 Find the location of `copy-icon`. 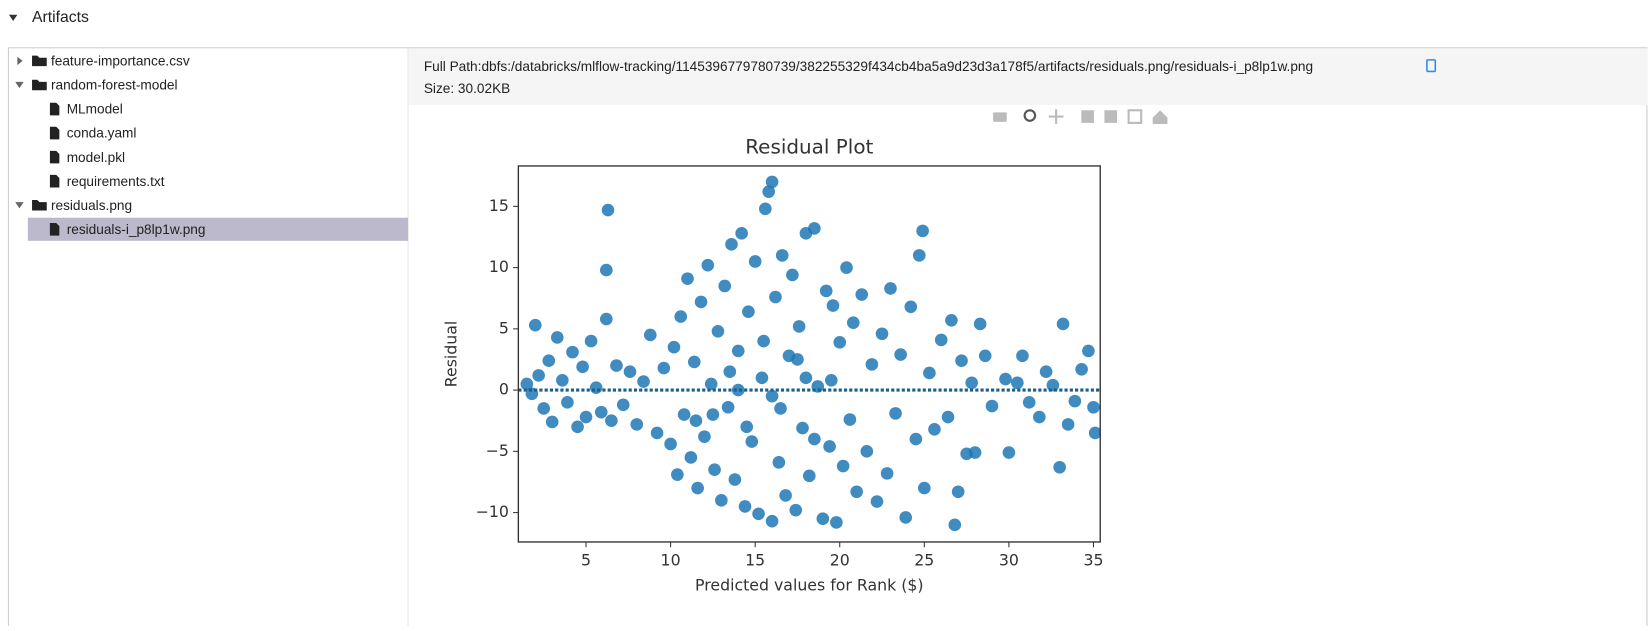

copy-icon is located at coordinates (1431, 66).